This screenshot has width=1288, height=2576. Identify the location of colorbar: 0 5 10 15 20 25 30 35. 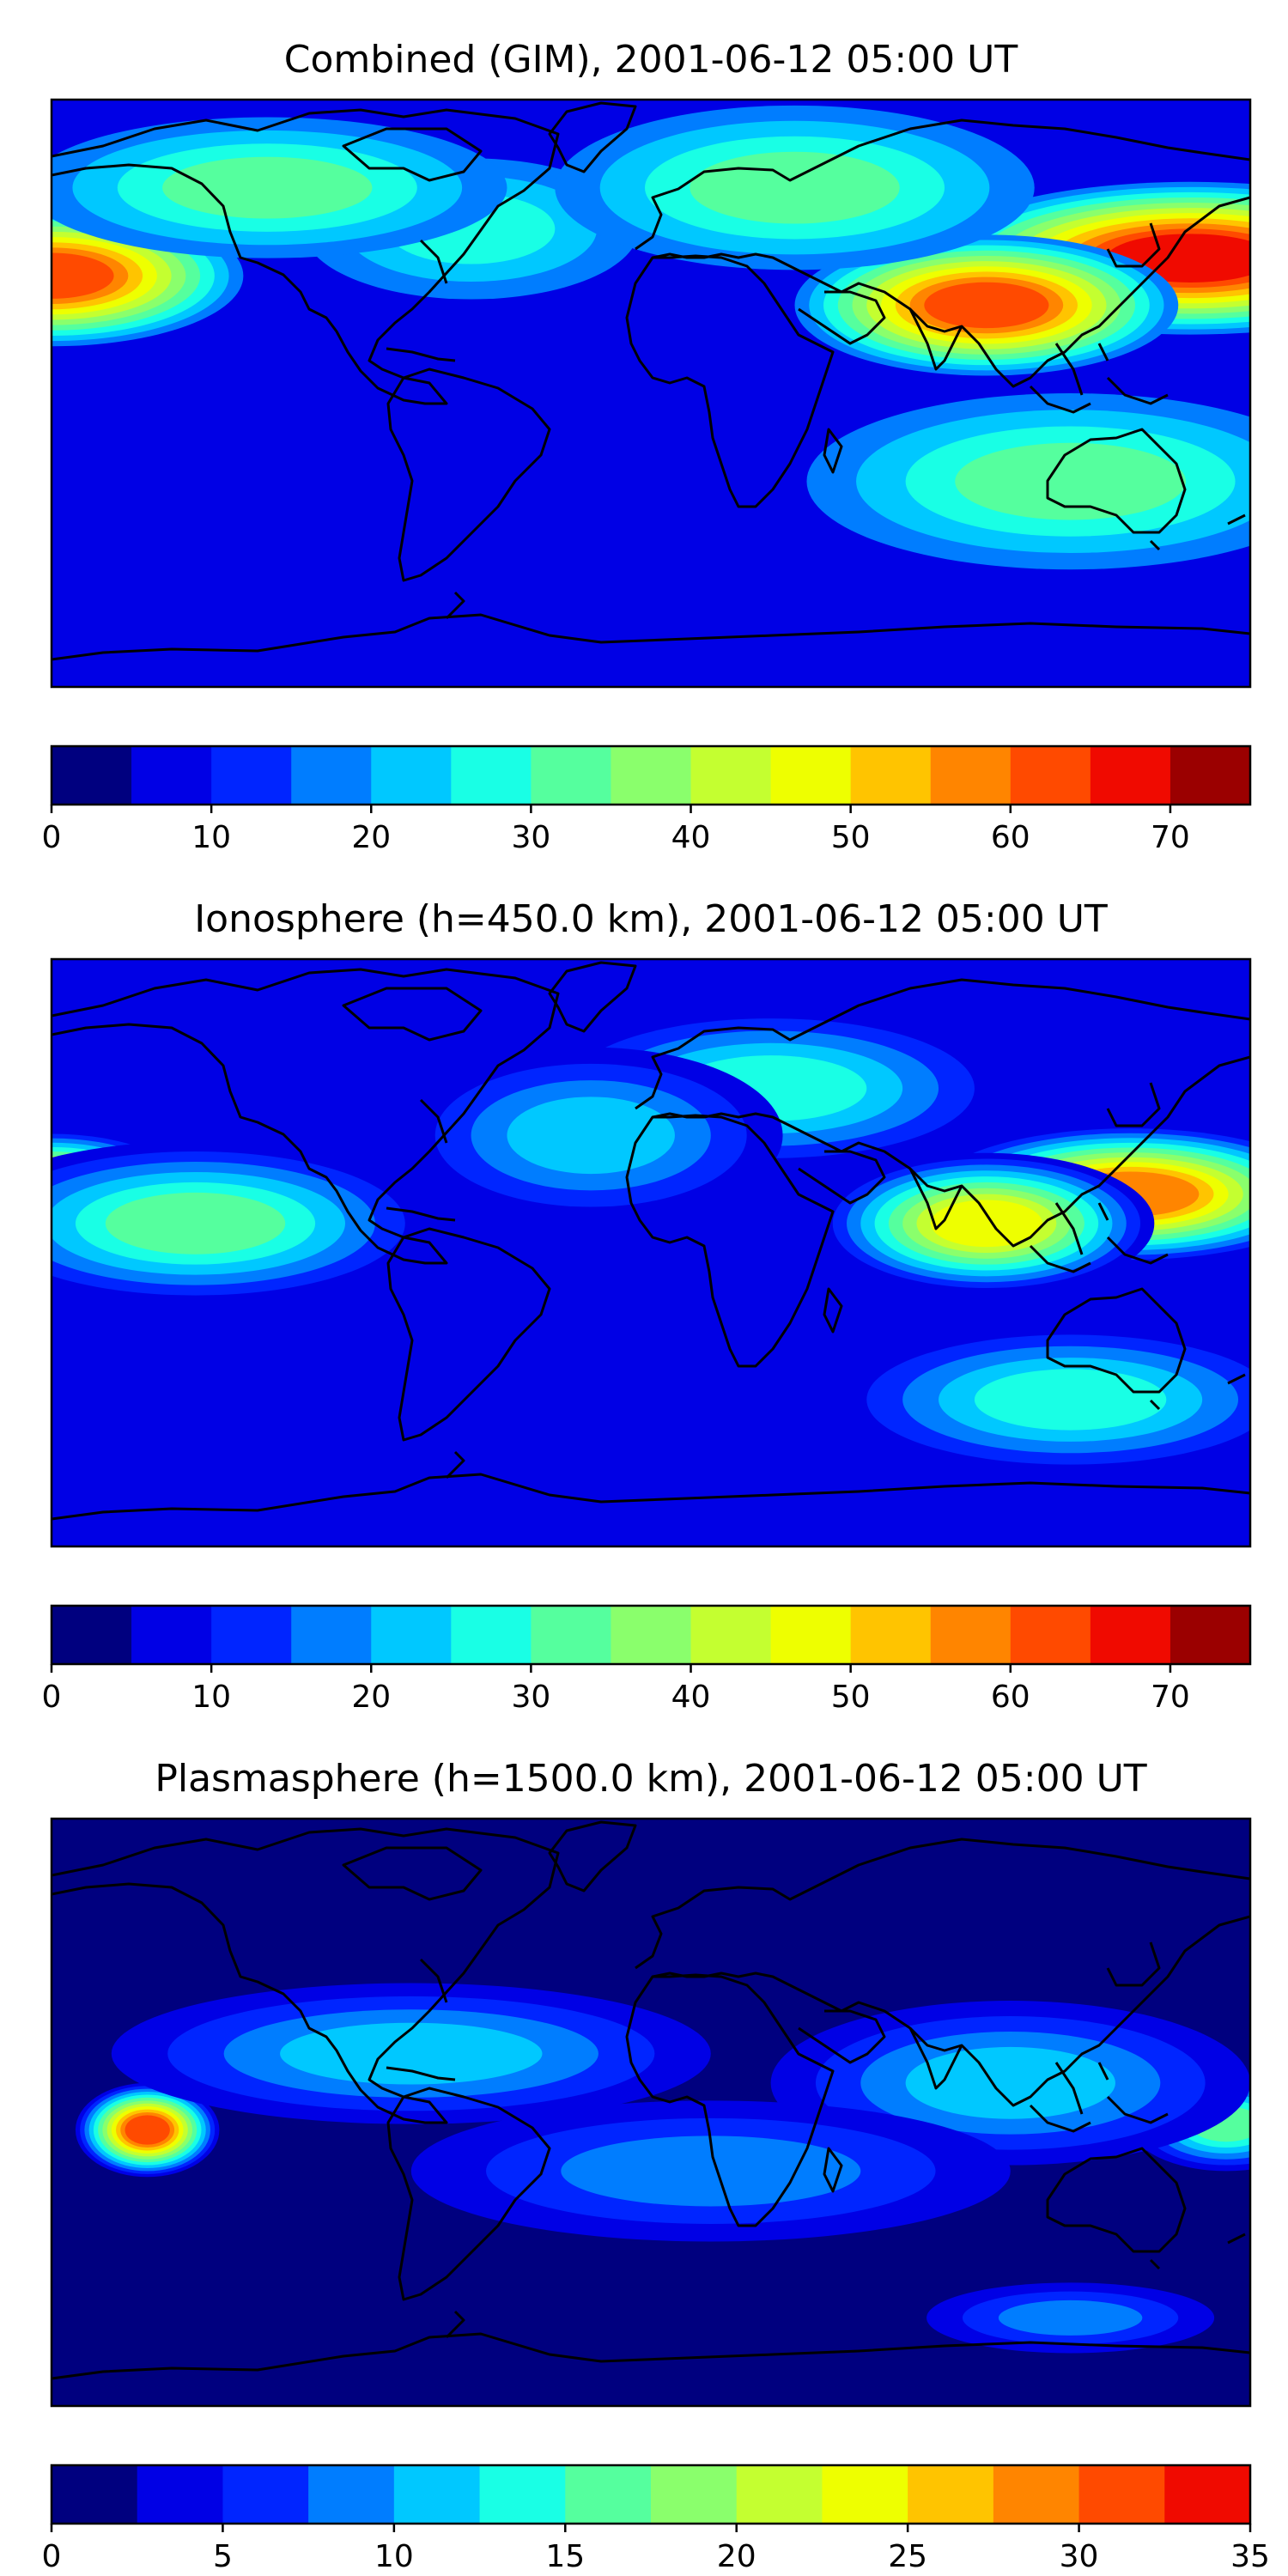
(656, 2519).